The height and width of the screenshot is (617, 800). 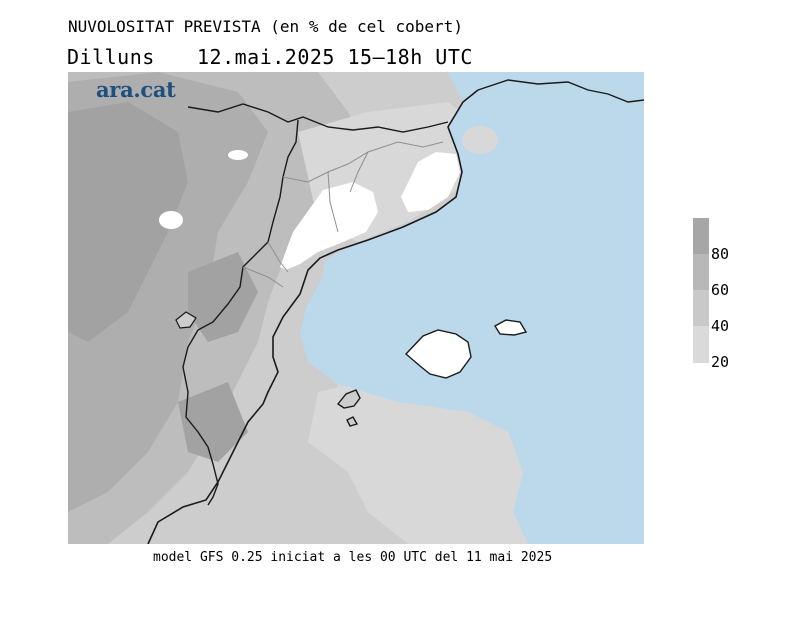 I want to click on island-formentera, so click(x=352, y=421).